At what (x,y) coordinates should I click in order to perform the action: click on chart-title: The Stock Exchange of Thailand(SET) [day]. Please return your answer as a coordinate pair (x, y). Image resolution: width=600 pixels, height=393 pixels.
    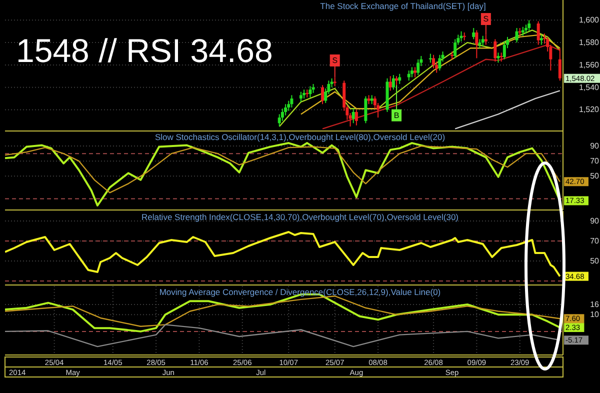
    Looking at the image, I should click on (403, 6).